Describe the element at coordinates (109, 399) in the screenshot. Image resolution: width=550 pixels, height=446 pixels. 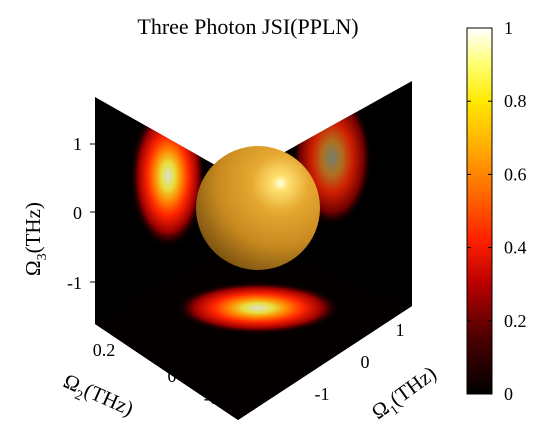
I see `y-axis-unit: (THz)` at that location.